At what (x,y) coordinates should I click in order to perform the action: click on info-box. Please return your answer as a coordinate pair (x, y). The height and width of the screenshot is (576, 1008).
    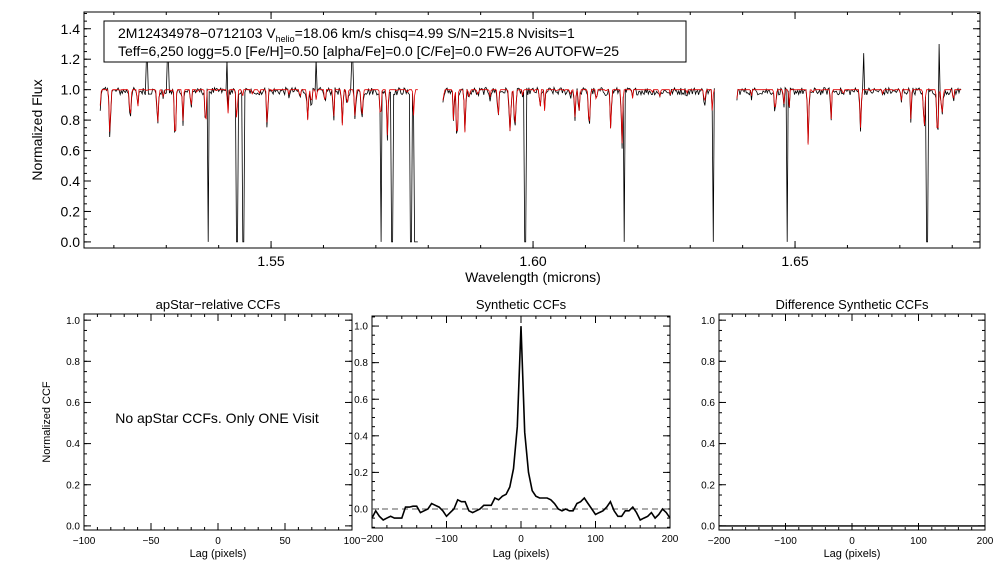
    Looking at the image, I should click on (395, 41).